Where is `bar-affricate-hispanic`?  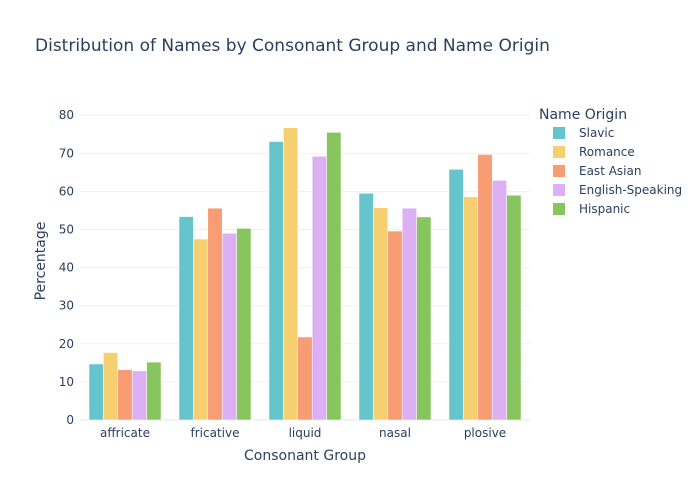 bar-affricate-hispanic is located at coordinates (154, 391).